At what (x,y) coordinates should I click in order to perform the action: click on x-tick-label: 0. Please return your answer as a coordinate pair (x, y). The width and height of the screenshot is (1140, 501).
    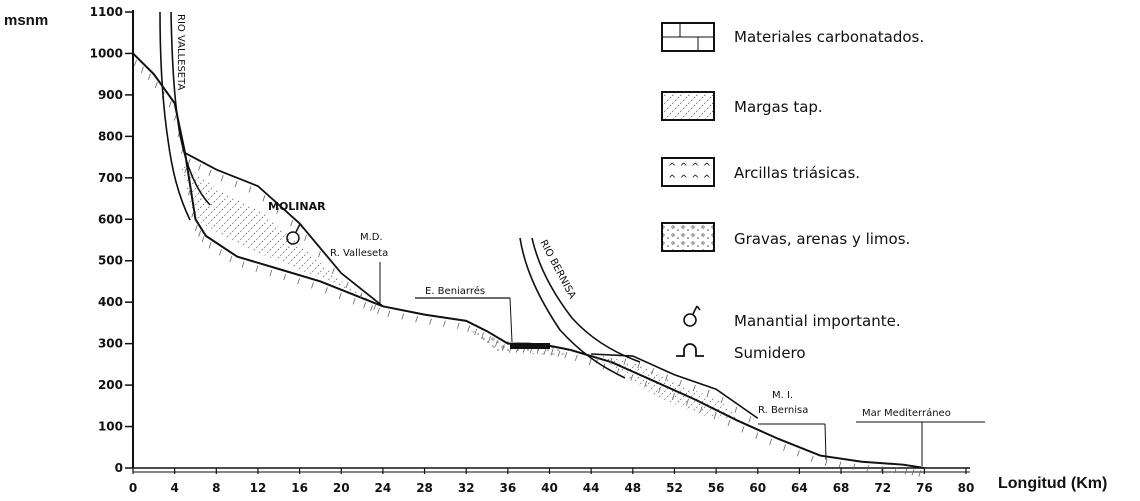
    Looking at the image, I should click on (133, 488).